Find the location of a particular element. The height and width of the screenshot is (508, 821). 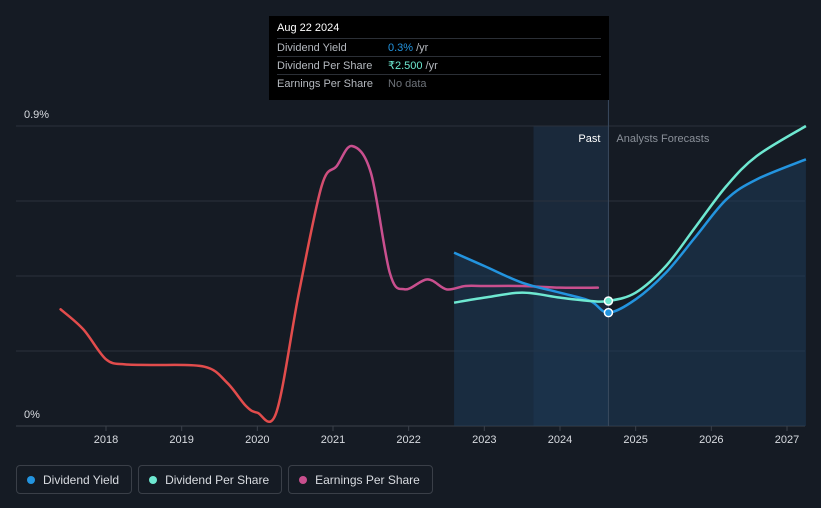

dividend-yield-dot-icon is located at coordinates (31, 479).